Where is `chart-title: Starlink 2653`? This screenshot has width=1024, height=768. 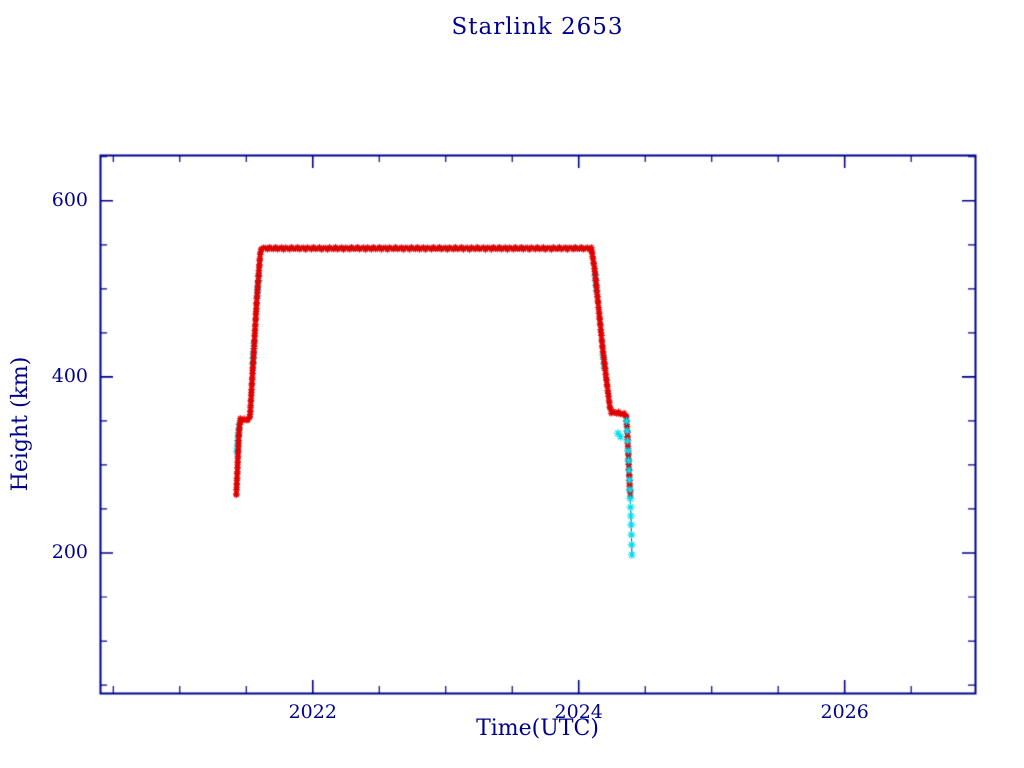 chart-title: Starlink 2653 is located at coordinates (537, 27).